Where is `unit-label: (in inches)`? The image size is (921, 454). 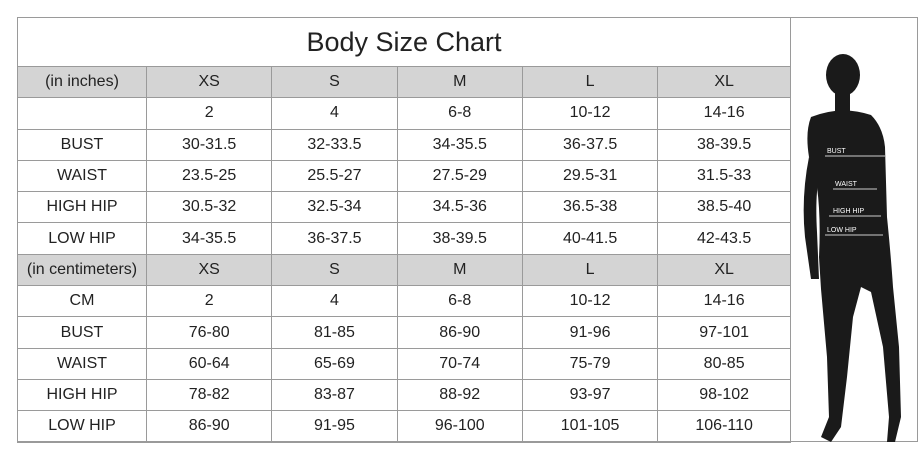
unit-label: (in inches) is located at coordinates (82, 82).